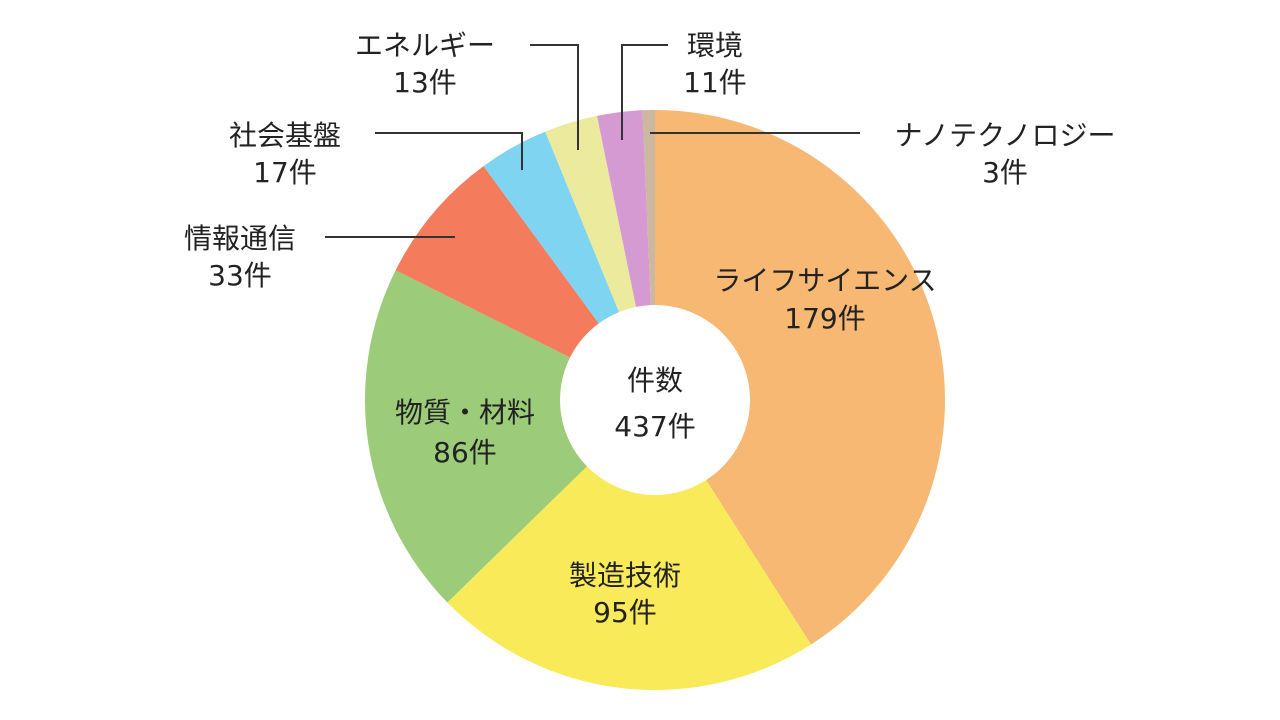 This screenshot has width=1280, height=720. Describe the element at coordinates (654, 426) in the screenshot. I see `center-total: 437件` at that location.